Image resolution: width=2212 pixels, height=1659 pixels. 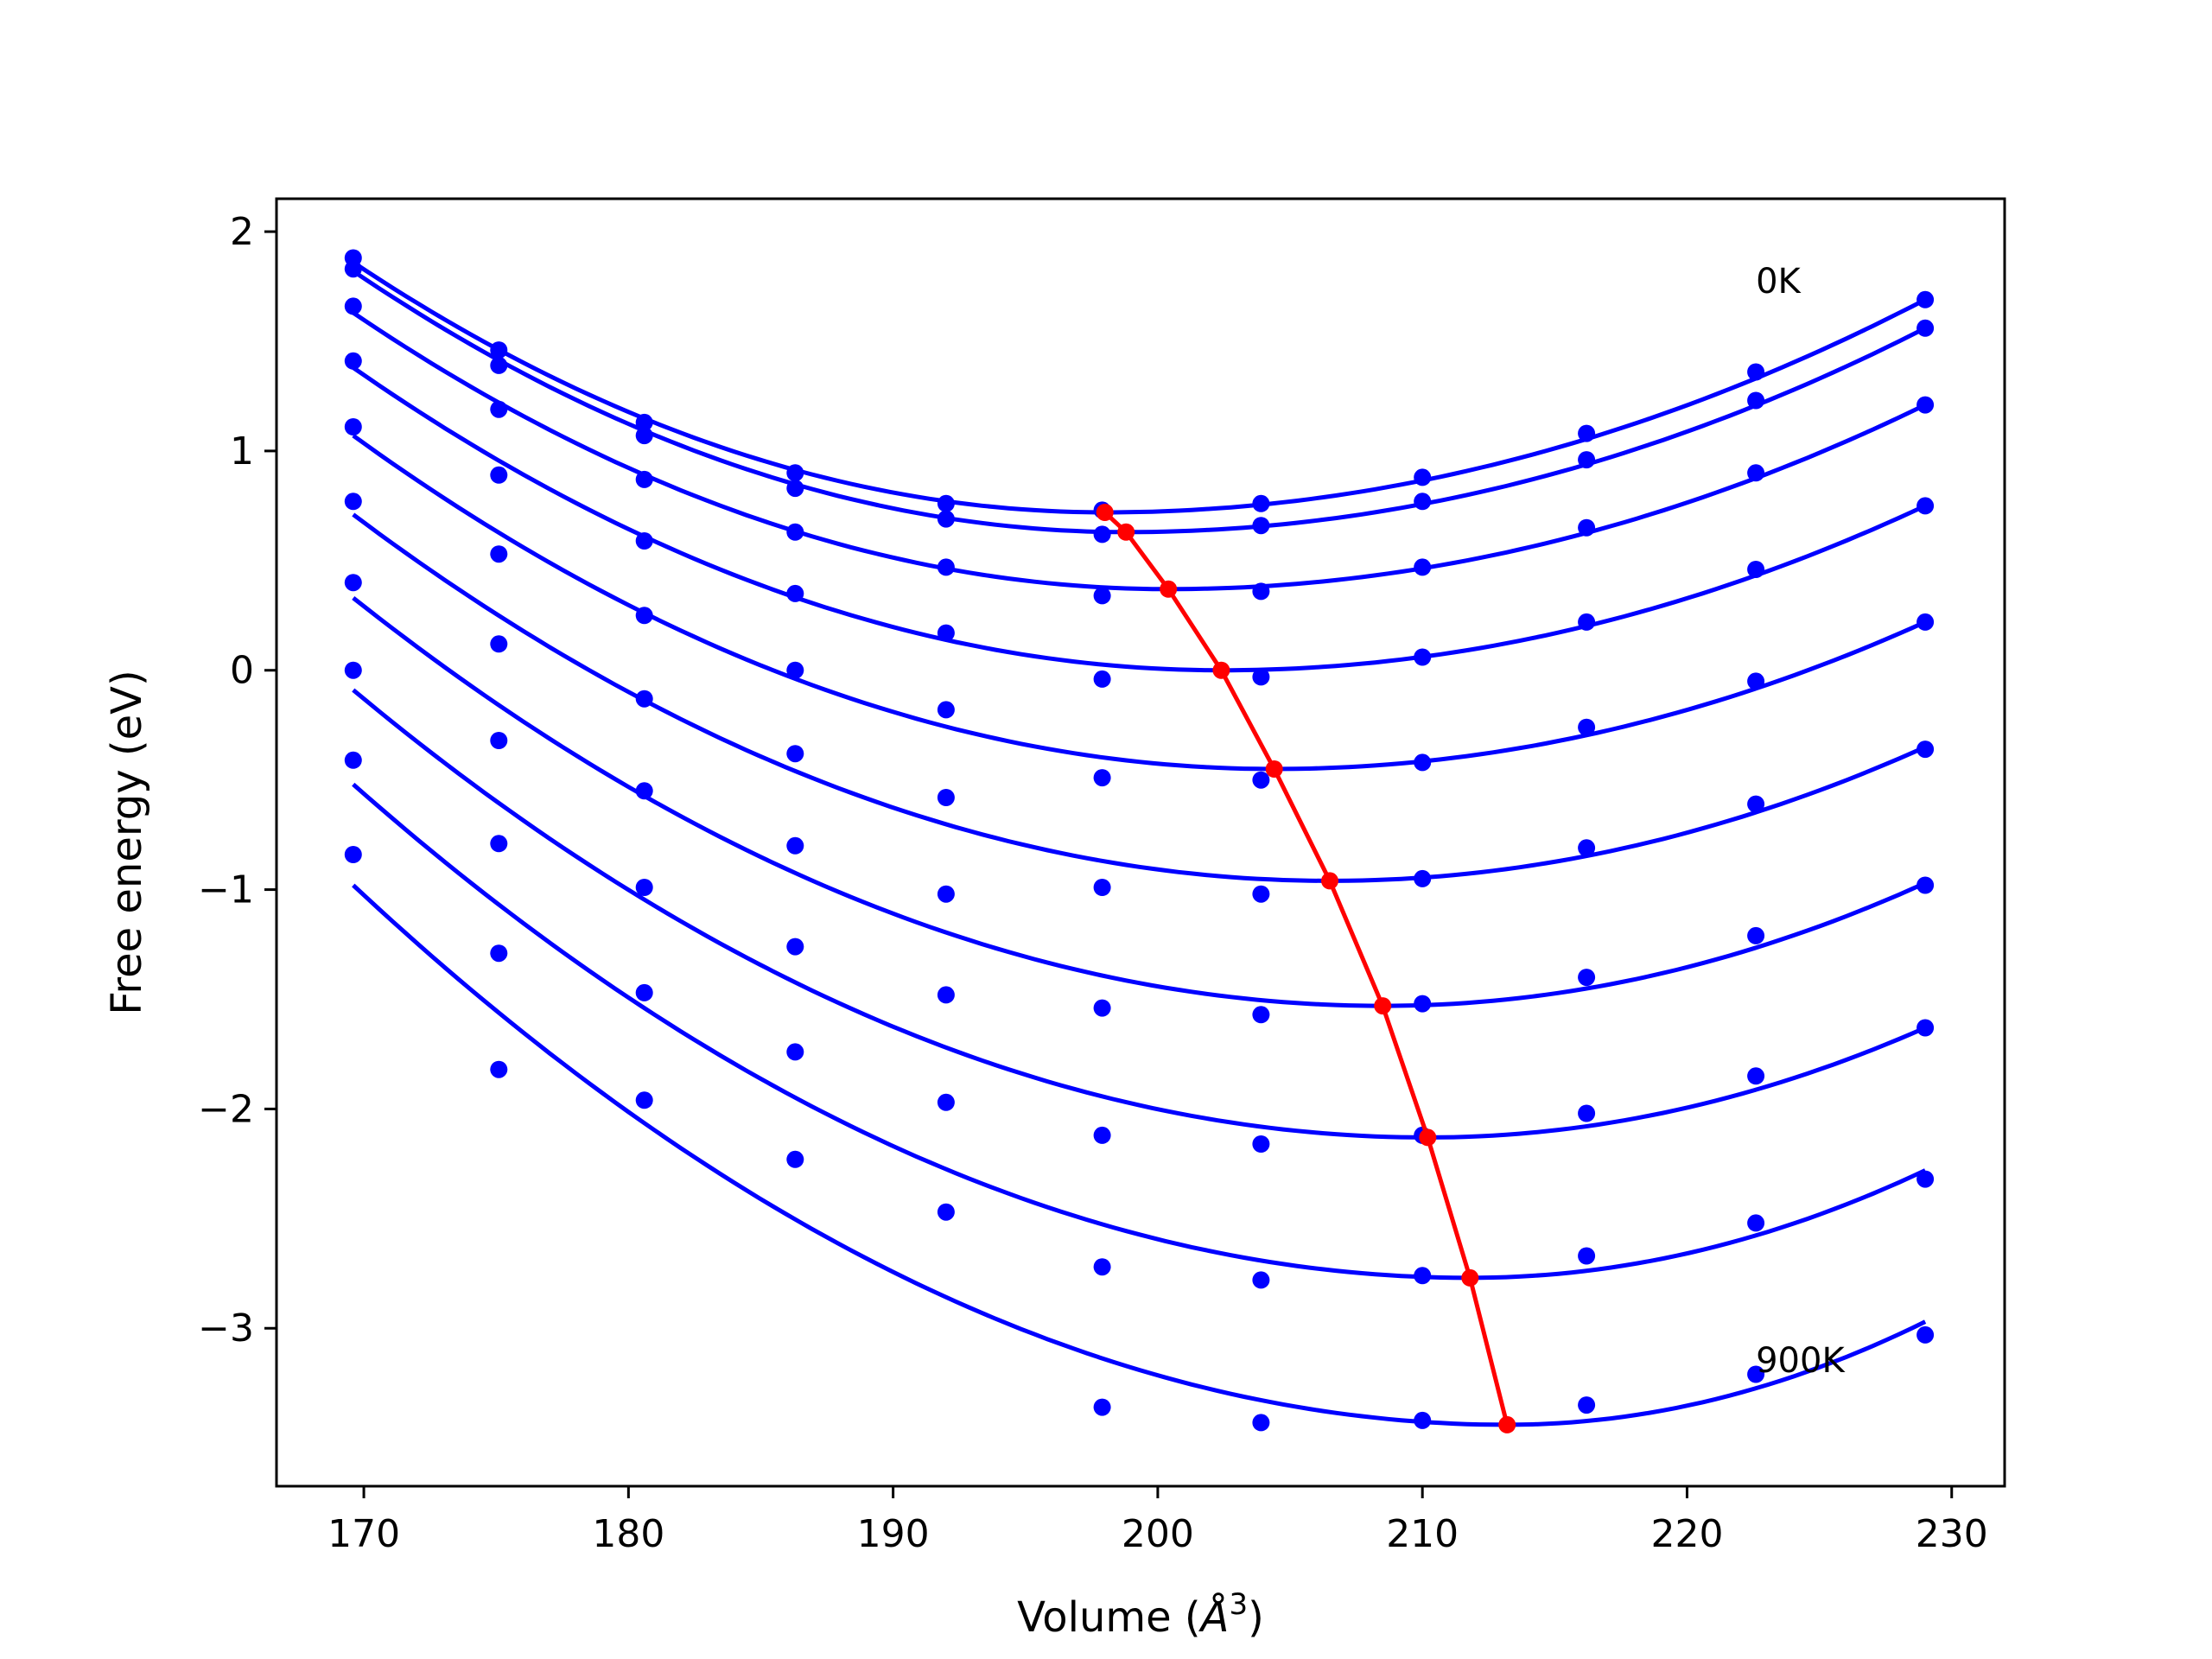 I want to click on x-tick-label-190: 190, so click(x=893, y=1534).